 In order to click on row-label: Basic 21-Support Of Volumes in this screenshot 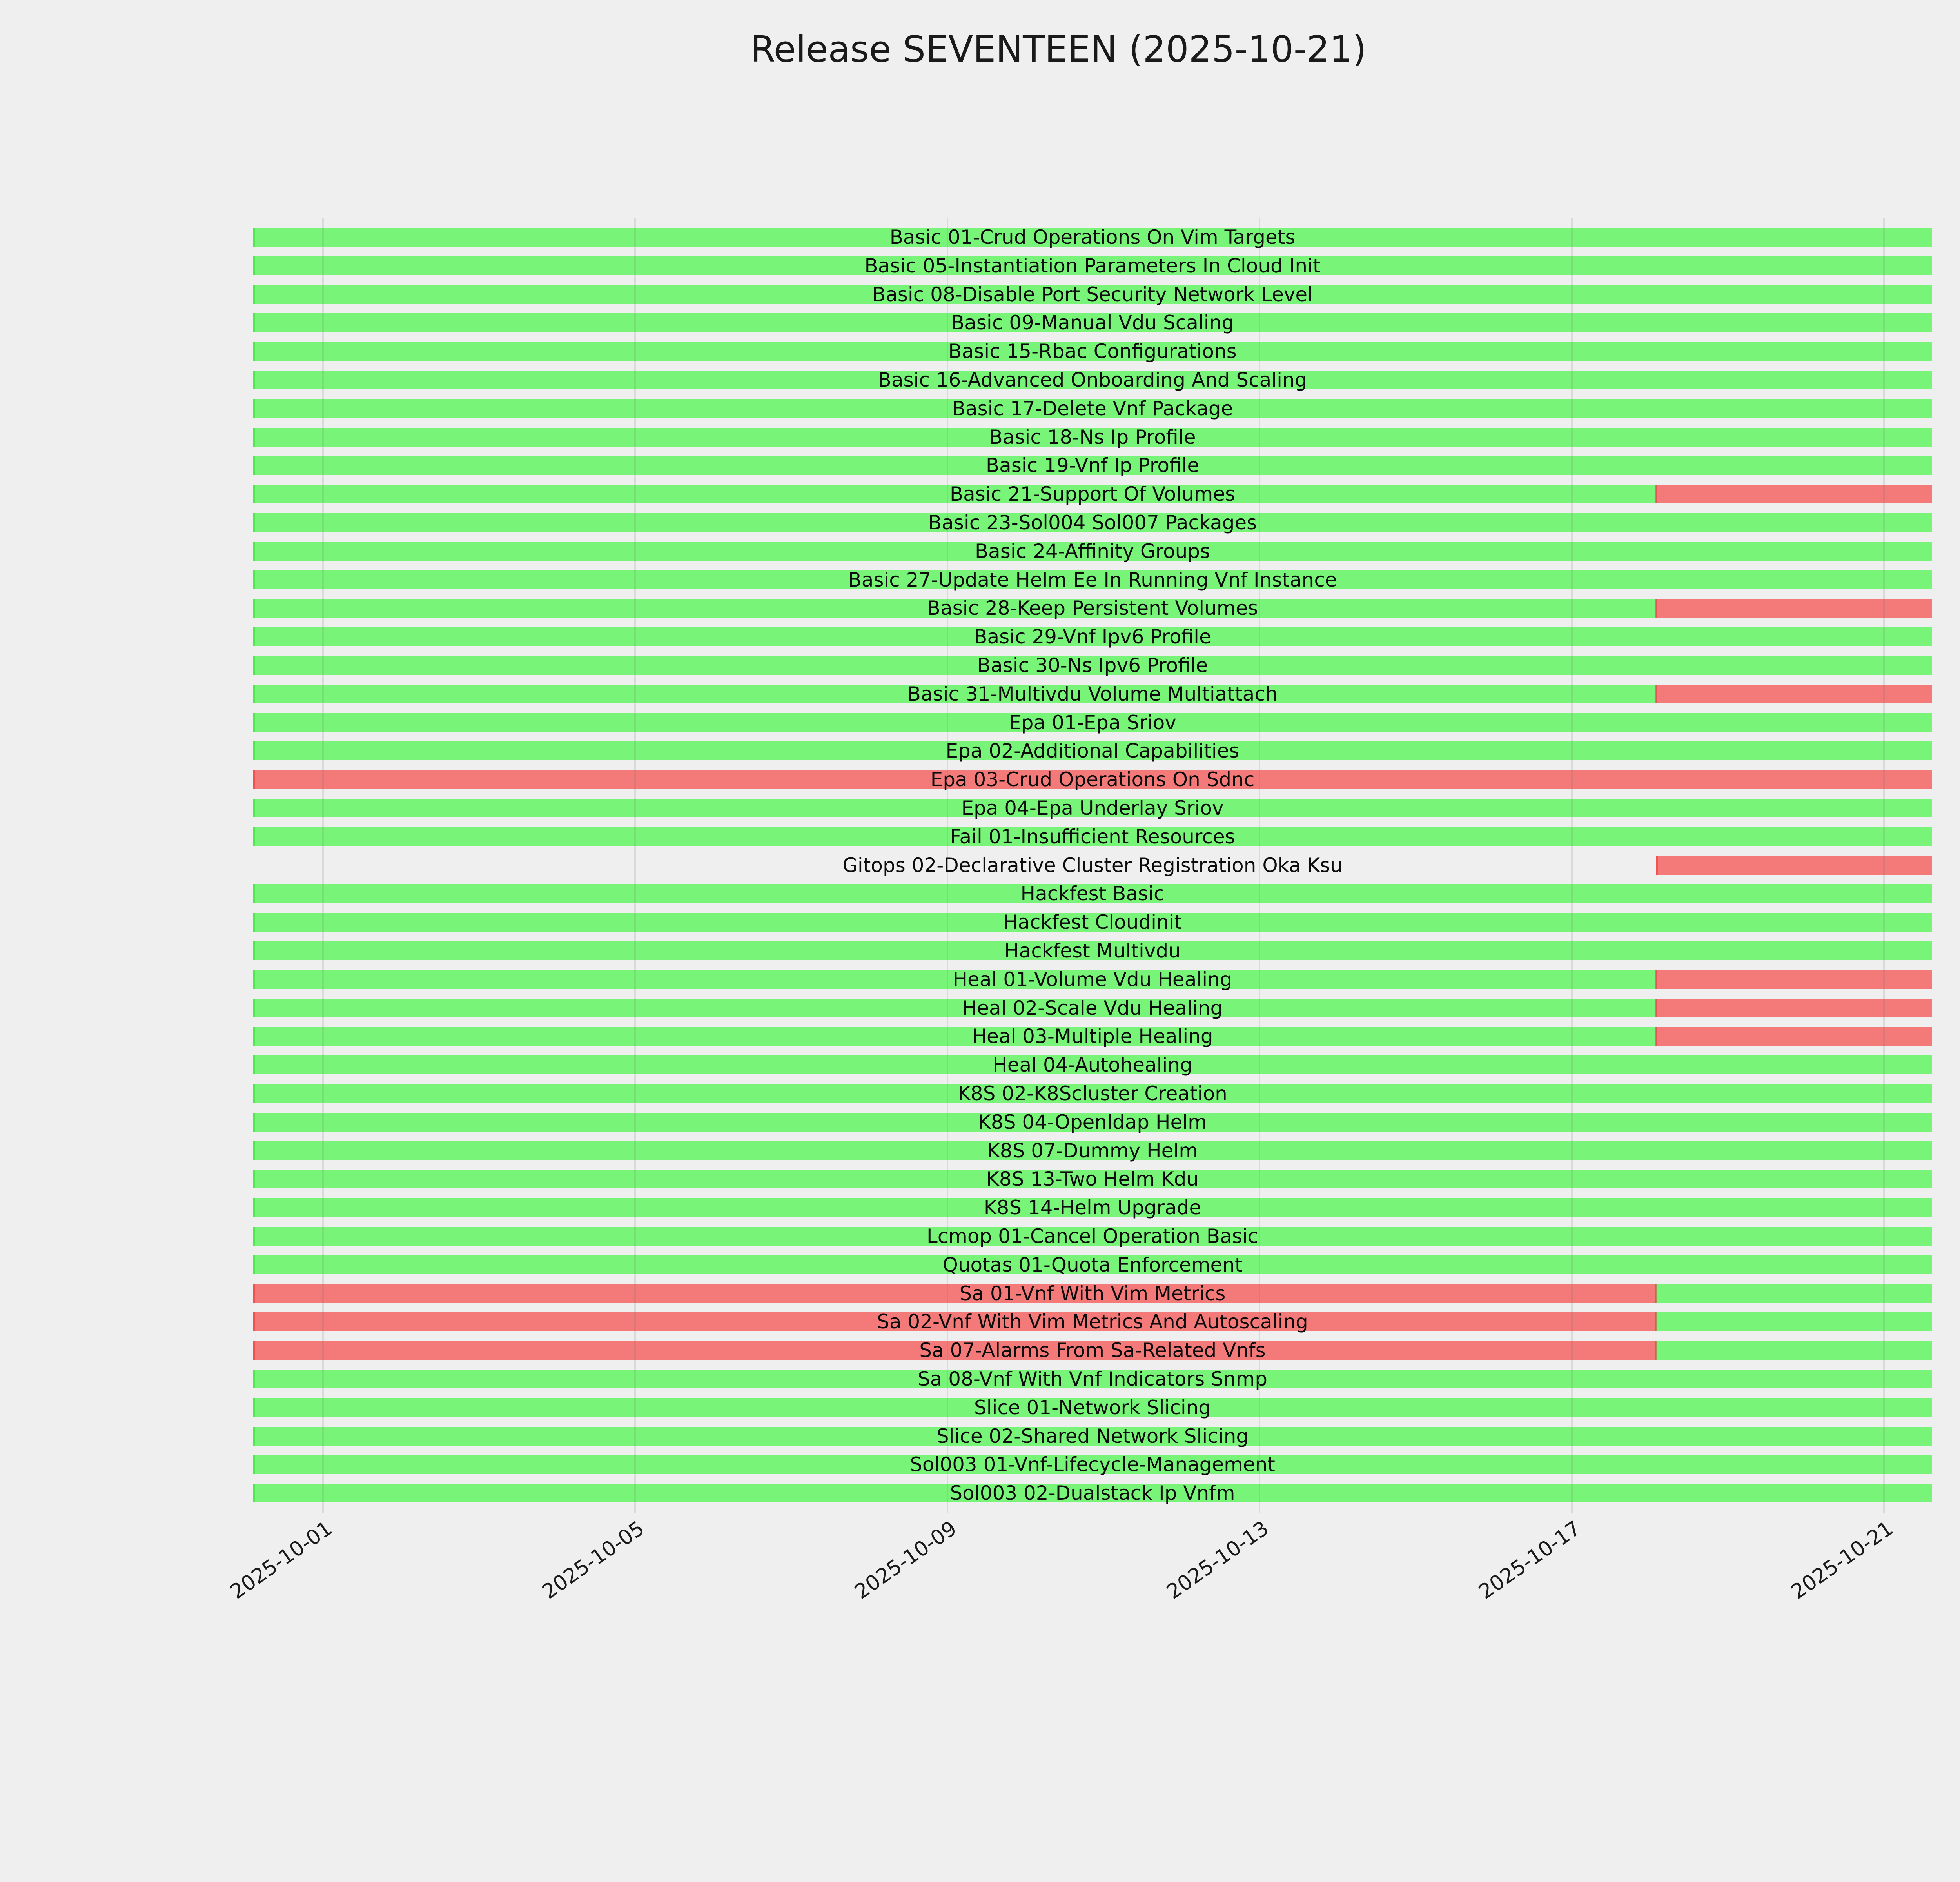, I will do `click(1092, 494)`.